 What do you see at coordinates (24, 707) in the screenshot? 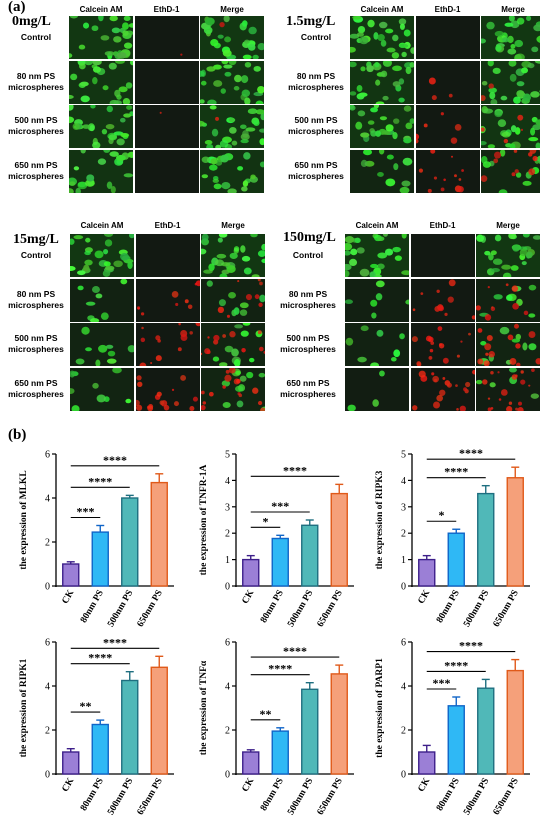
I see `y-axis-label: the expression of RIPK1` at bounding box center [24, 707].